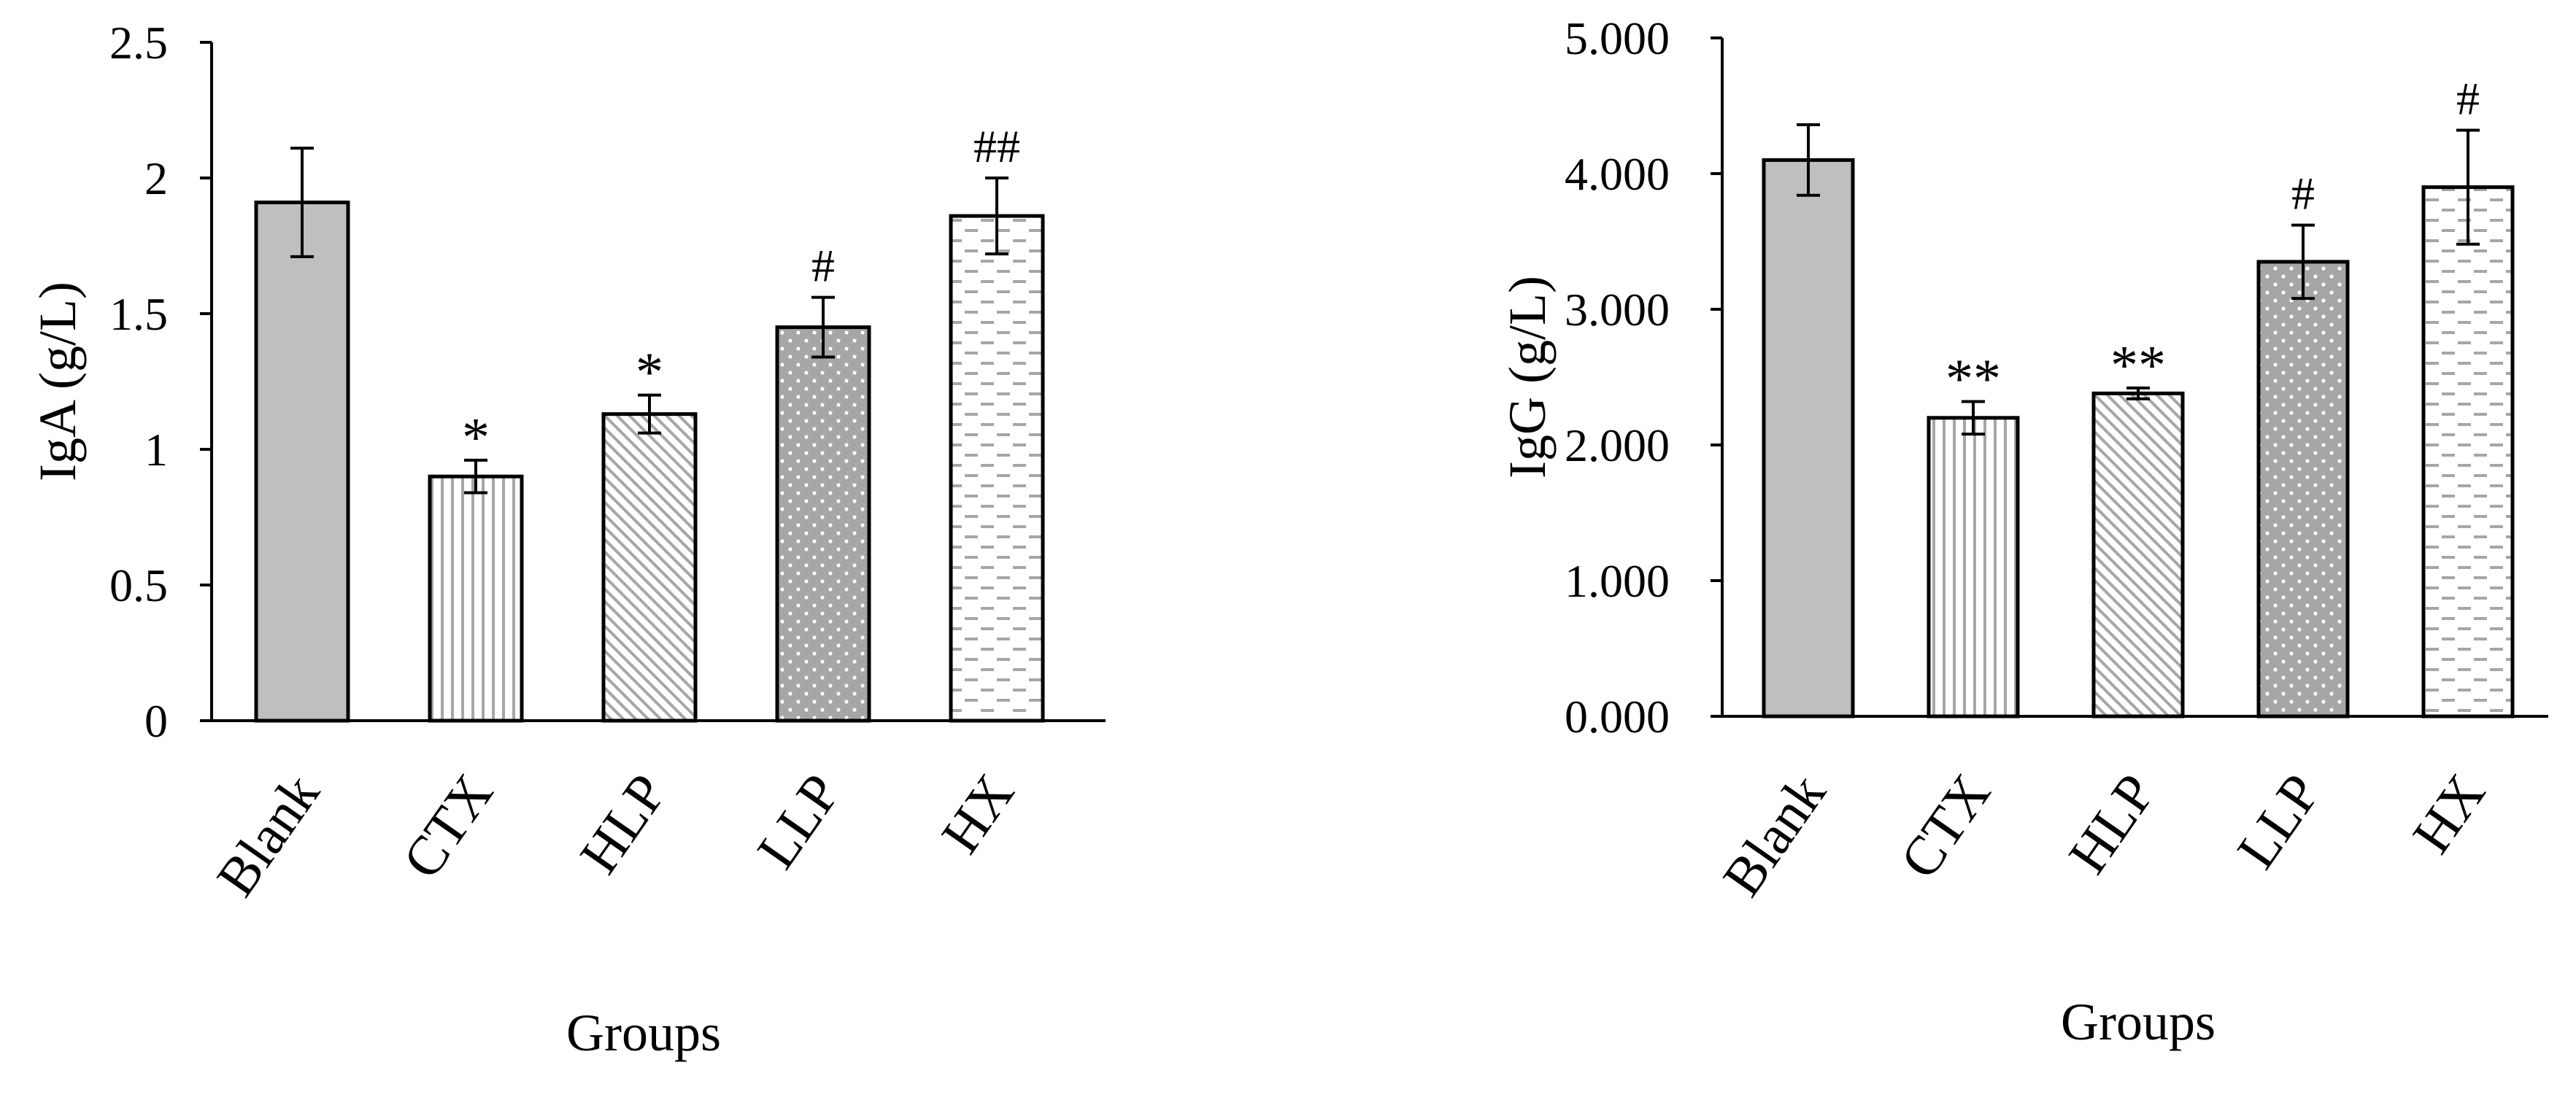  What do you see at coordinates (1617, 445) in the screenshot?
I see `y-tick-label: 2.000` at bounding box center [1617, 445].